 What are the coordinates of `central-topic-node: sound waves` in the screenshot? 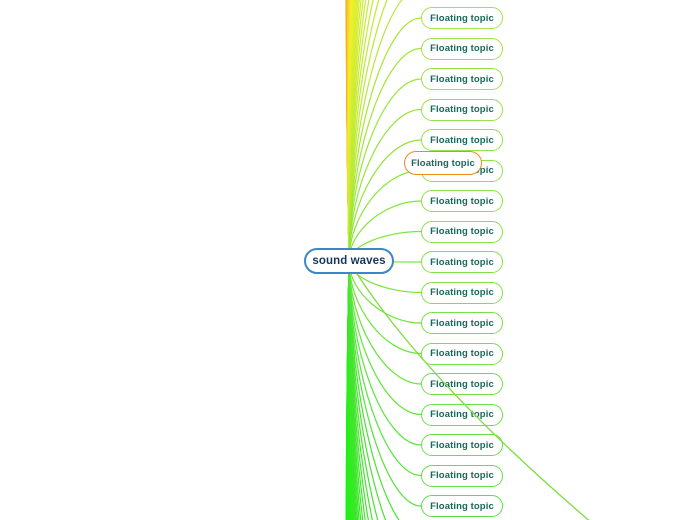 It's located at (349, 261).